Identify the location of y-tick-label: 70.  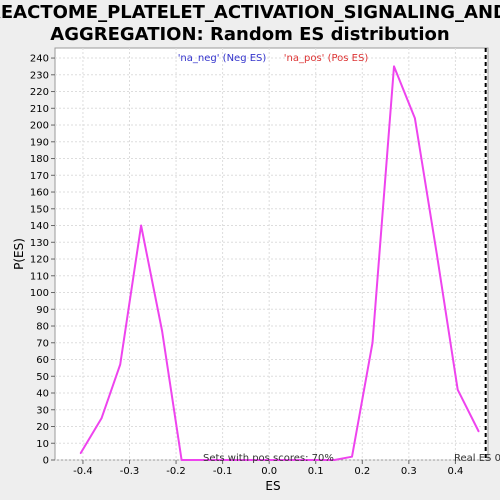
(42, 343).